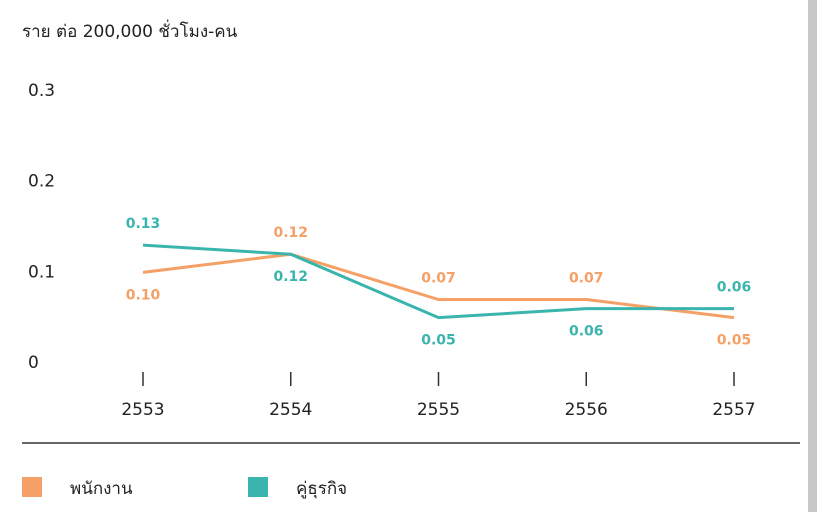  I want to click on x-tick-label: 2553, so click(142, 410).